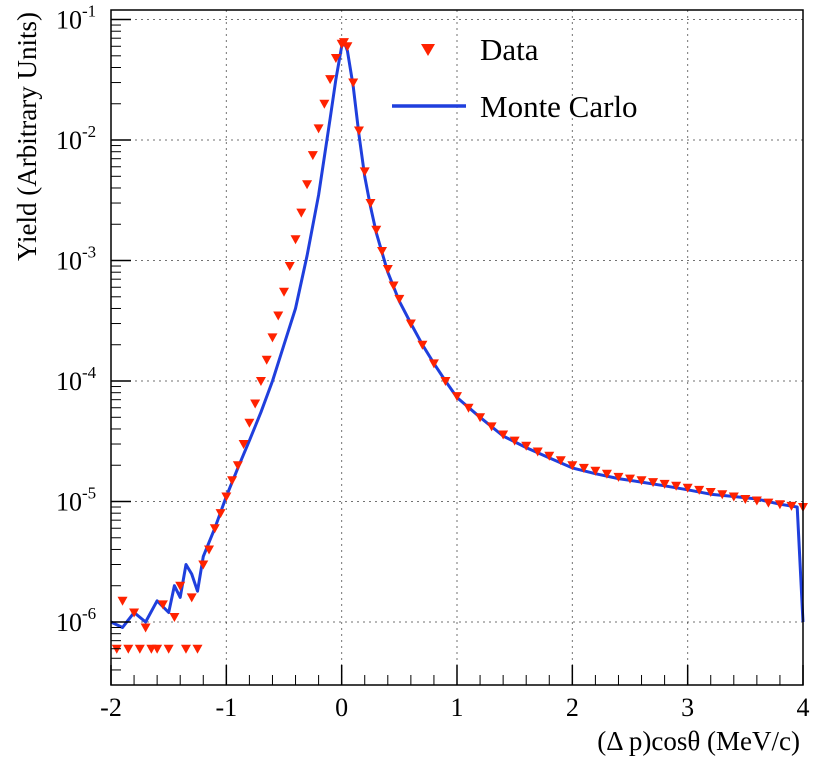 Image resolution: width=815 pixels, height=764 pixels. I want to click on legend: Data Monte Carlo, so click(515, 78).